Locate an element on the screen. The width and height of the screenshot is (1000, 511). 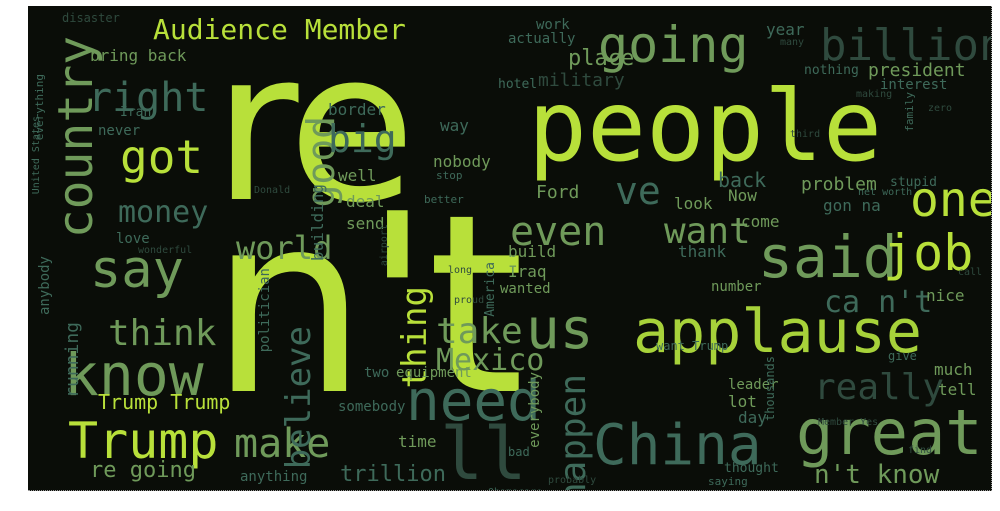
word-third: third is located at coordinates (805, 134).